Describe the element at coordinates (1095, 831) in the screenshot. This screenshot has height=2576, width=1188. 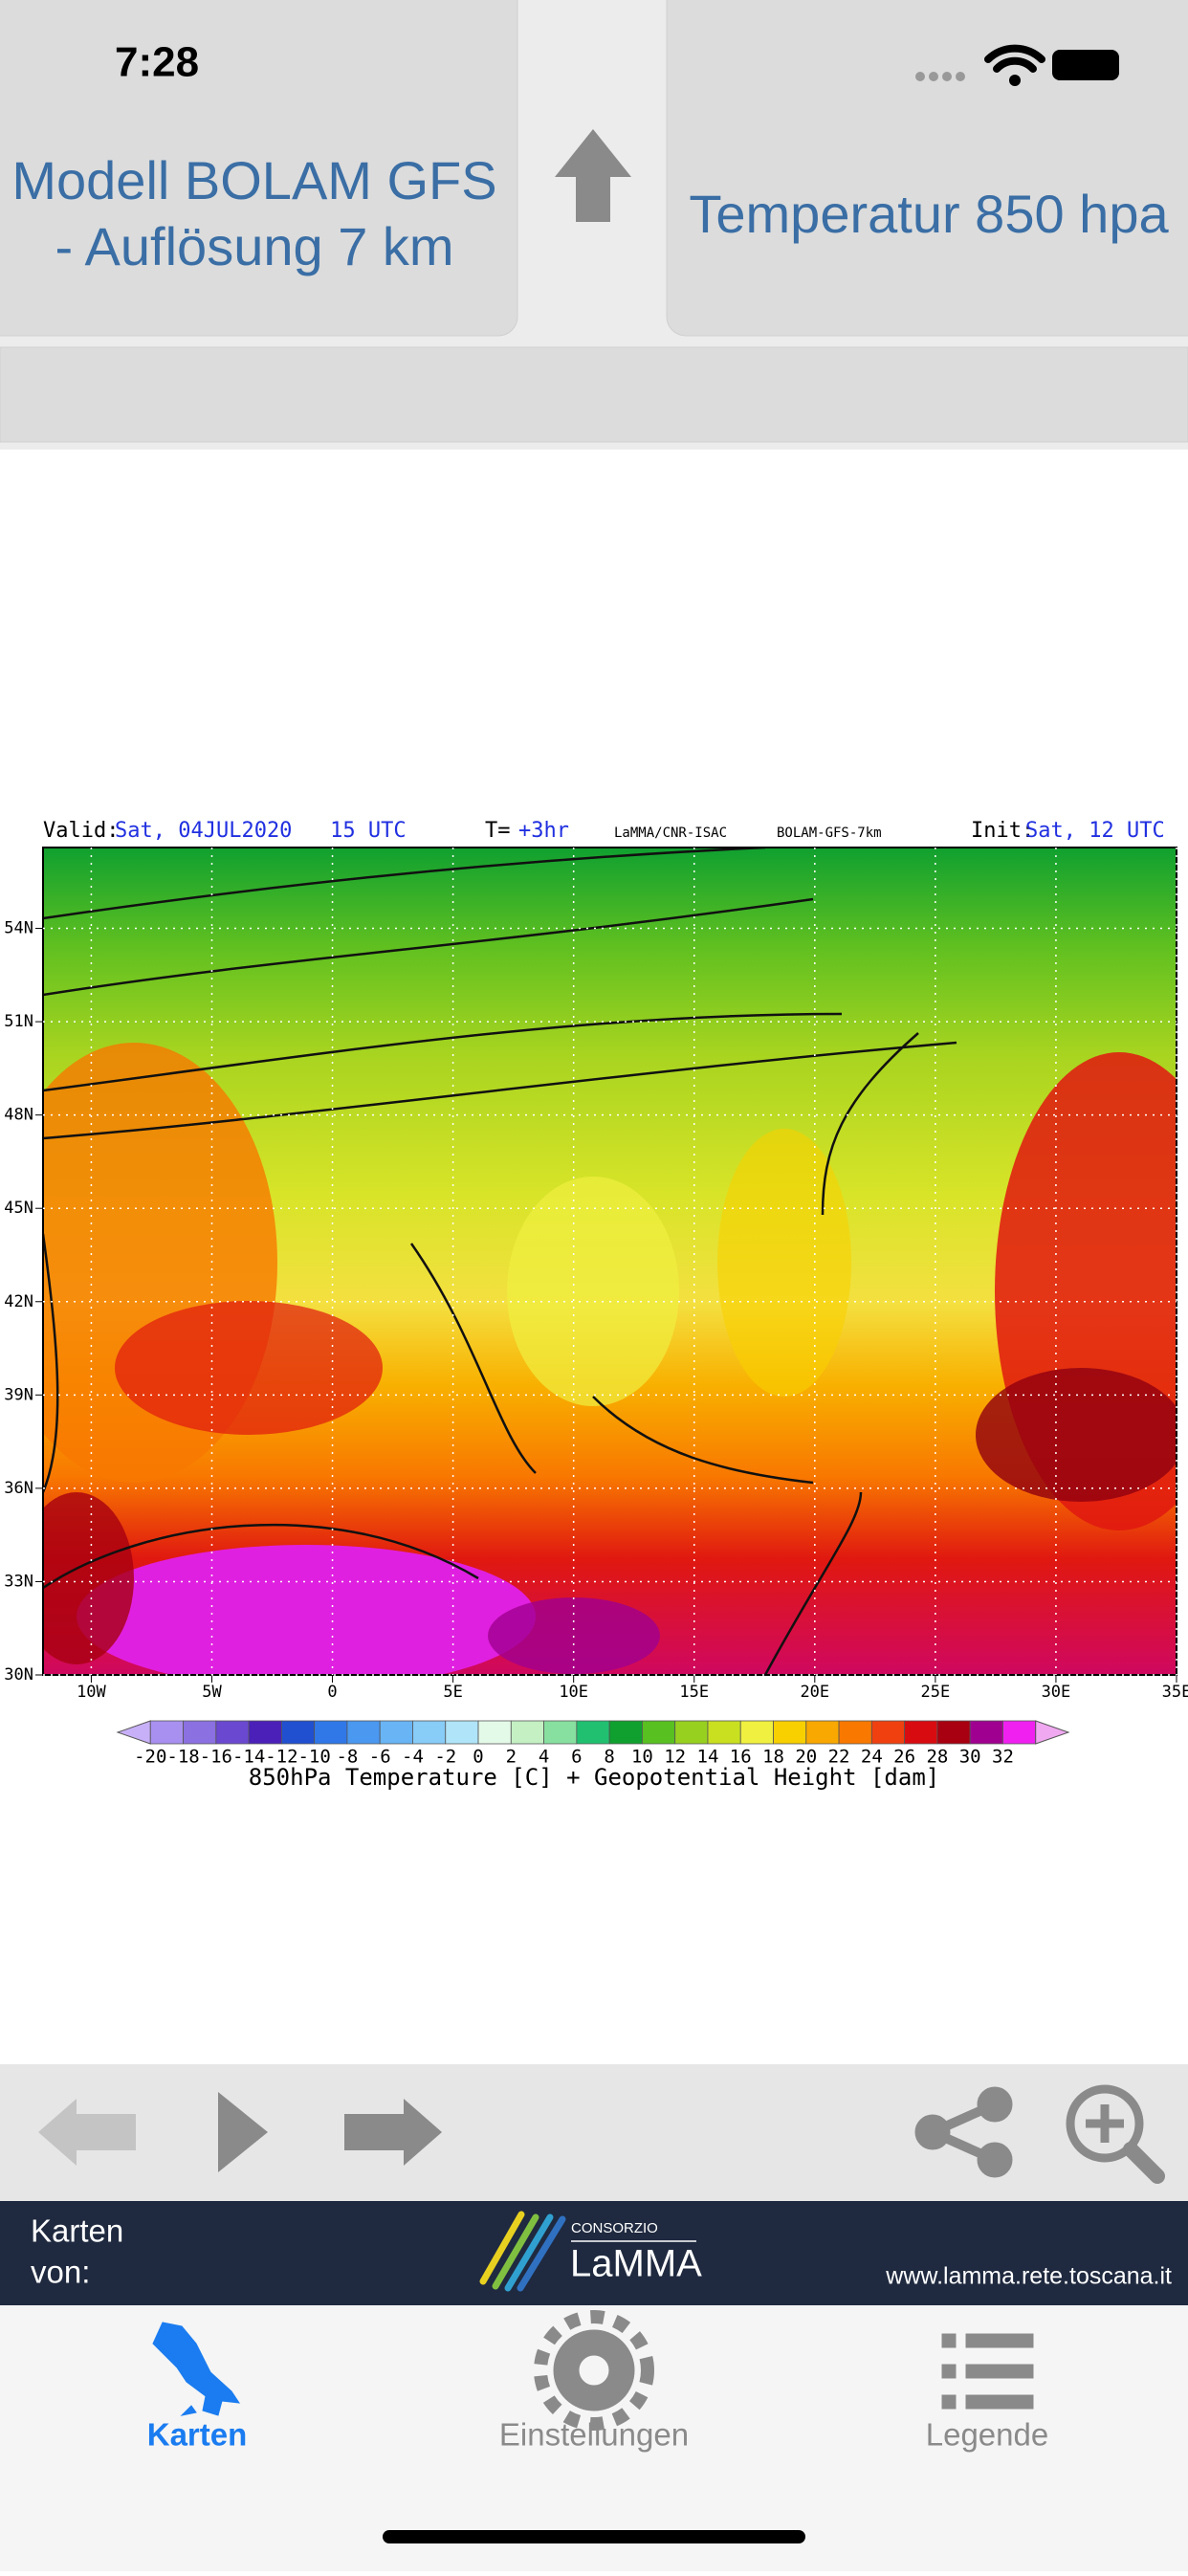
I see `init-time: Sat, 12 UTC` at that location.